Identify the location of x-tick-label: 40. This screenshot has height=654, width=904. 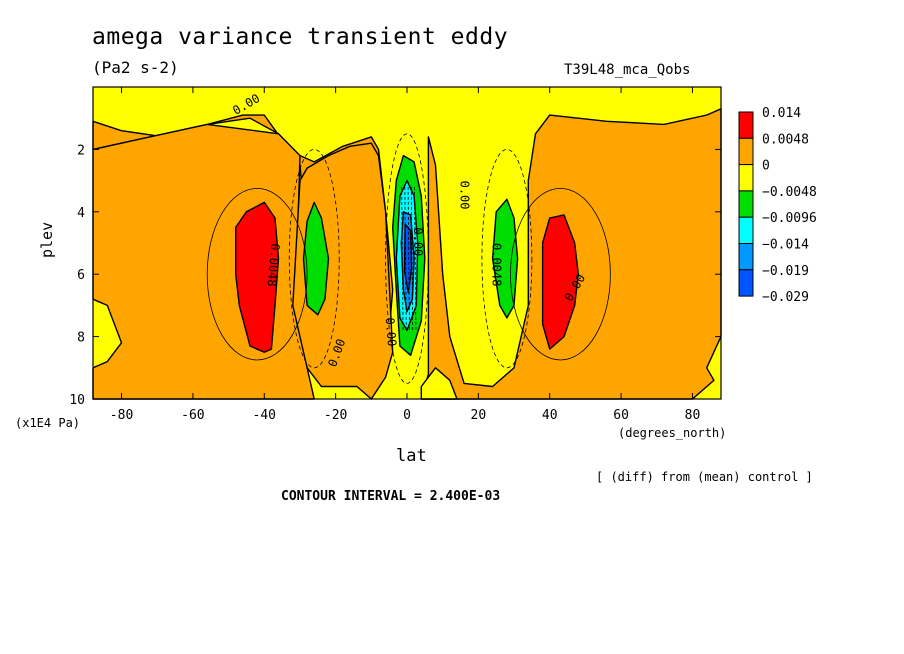
(550, 415).